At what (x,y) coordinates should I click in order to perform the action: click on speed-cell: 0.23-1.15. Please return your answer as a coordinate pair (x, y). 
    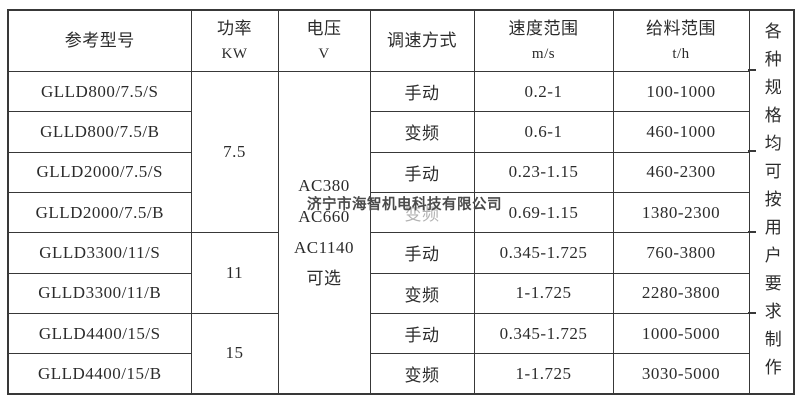
    Looking at the image, I should click on (543, 172).